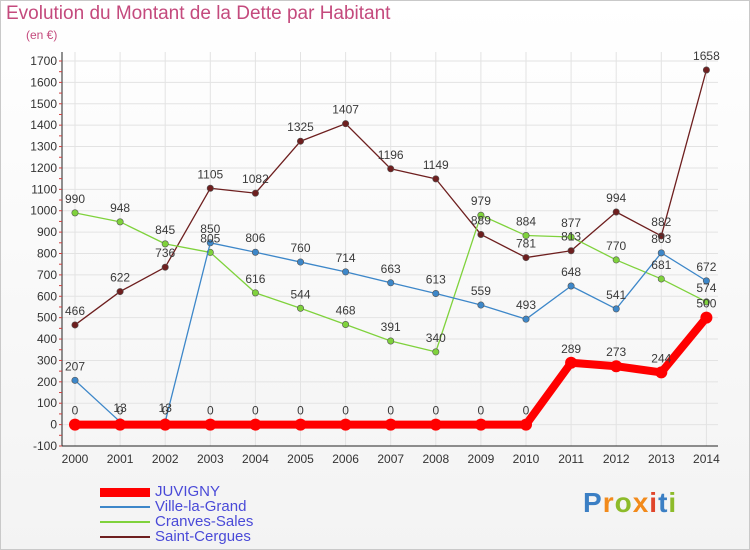  I want to click on data-label: 877, so click(571, 223).